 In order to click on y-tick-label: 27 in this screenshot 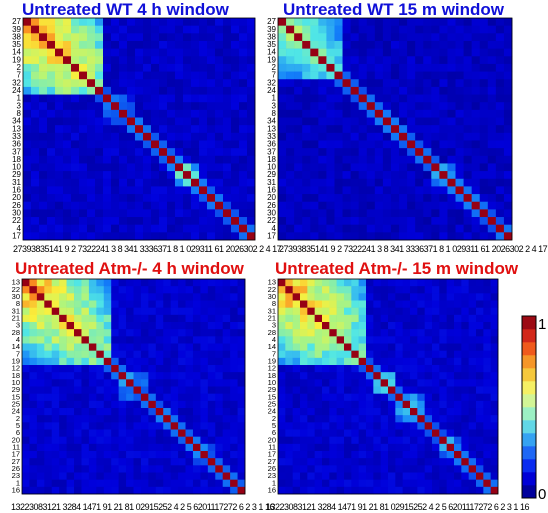, I will do `click(272, 461)`.